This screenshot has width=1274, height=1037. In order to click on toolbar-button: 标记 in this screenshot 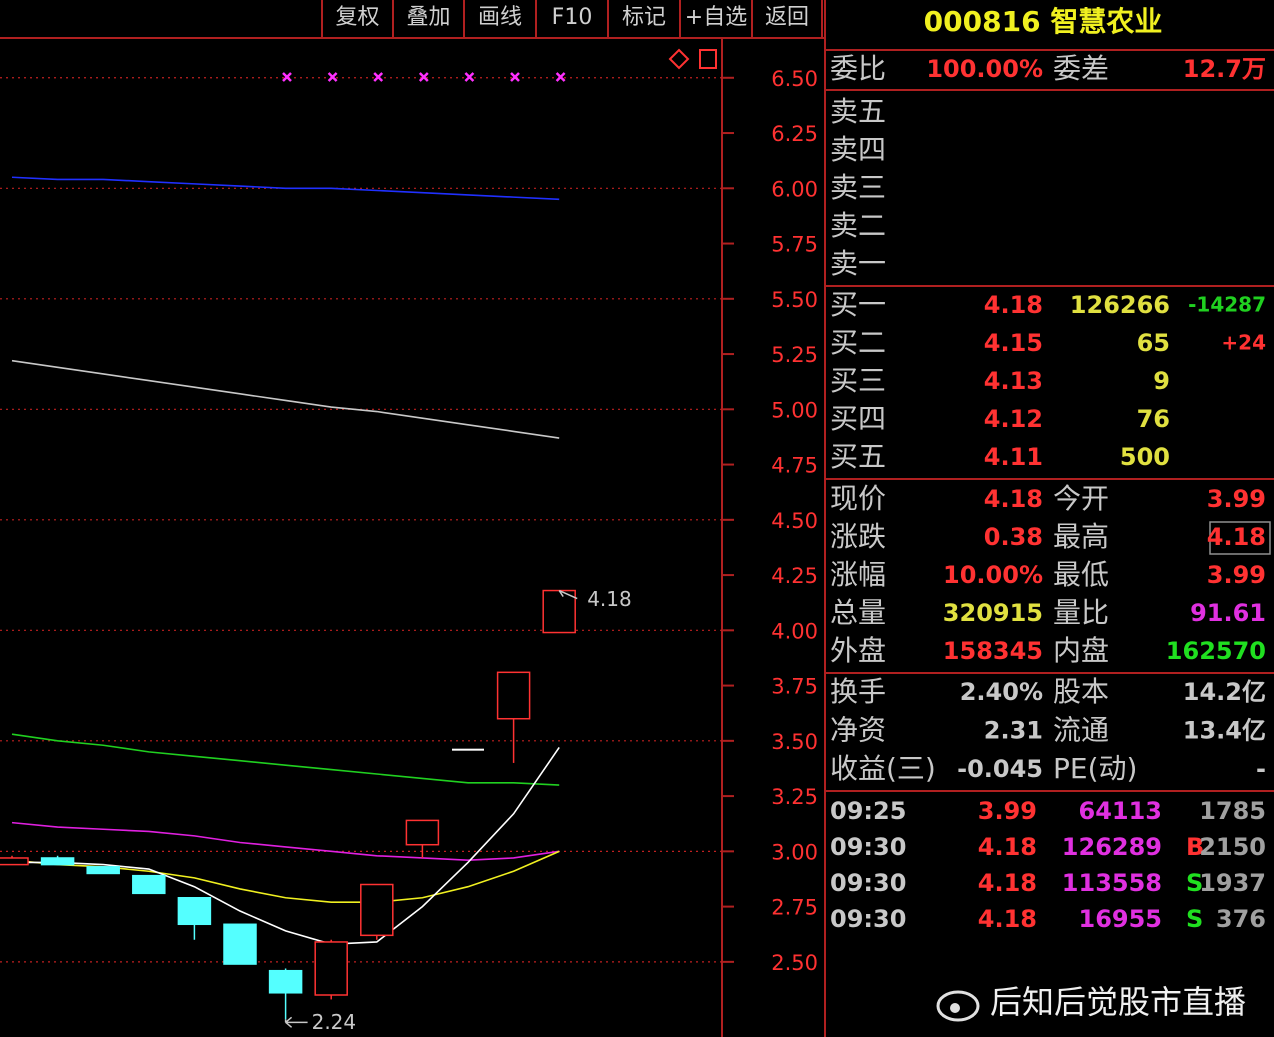, I will do `click(644, 17)`.